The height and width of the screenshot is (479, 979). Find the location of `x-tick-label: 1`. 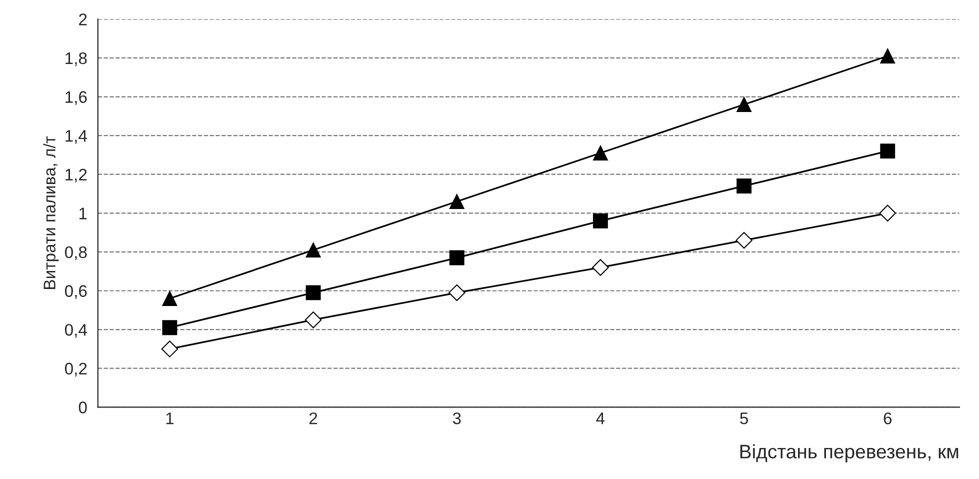

x-tick-label: 1 is located at coordinates (170, 418).